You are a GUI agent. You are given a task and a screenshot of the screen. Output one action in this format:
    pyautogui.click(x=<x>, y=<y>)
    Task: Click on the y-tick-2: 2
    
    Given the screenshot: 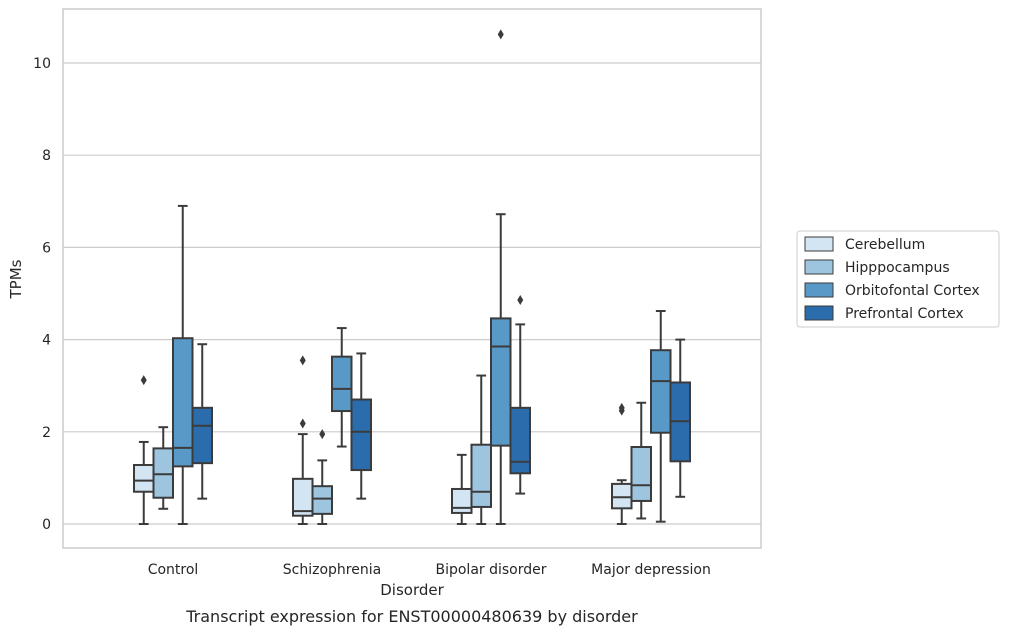 What is the action you would take?
    pyautogui.click(x=46, y=433)
    